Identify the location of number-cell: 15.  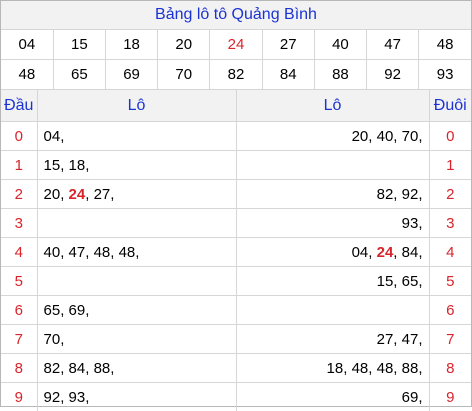
(79, 45).